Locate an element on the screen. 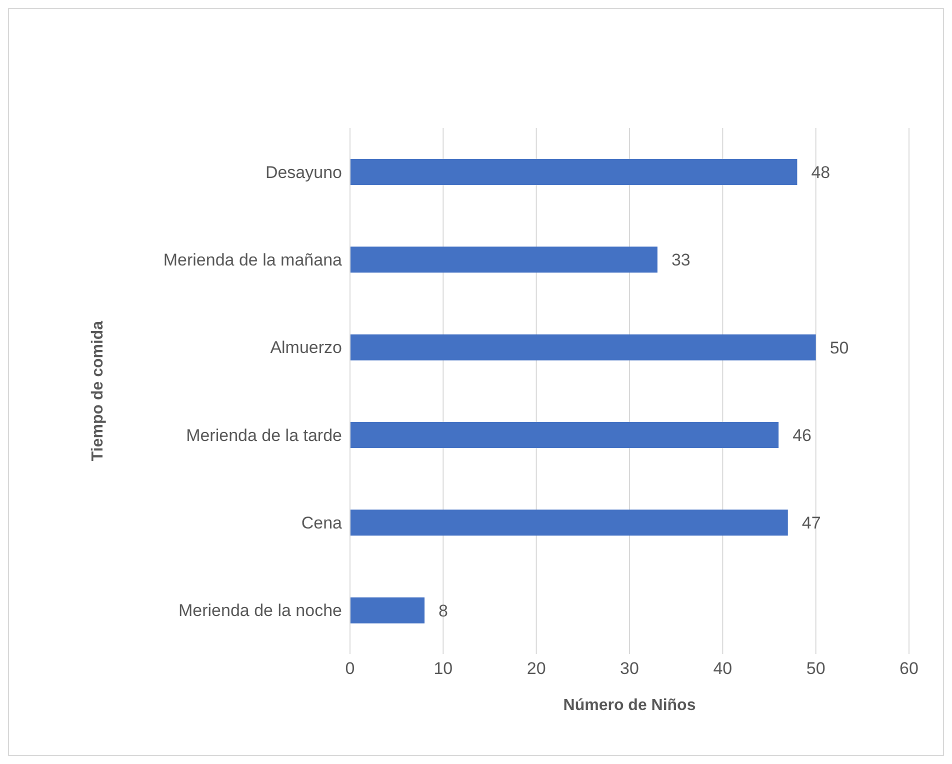 This screenshot has height=764, width=952. x-axis-title: Número de Niños is located at coordinates (629, 705).